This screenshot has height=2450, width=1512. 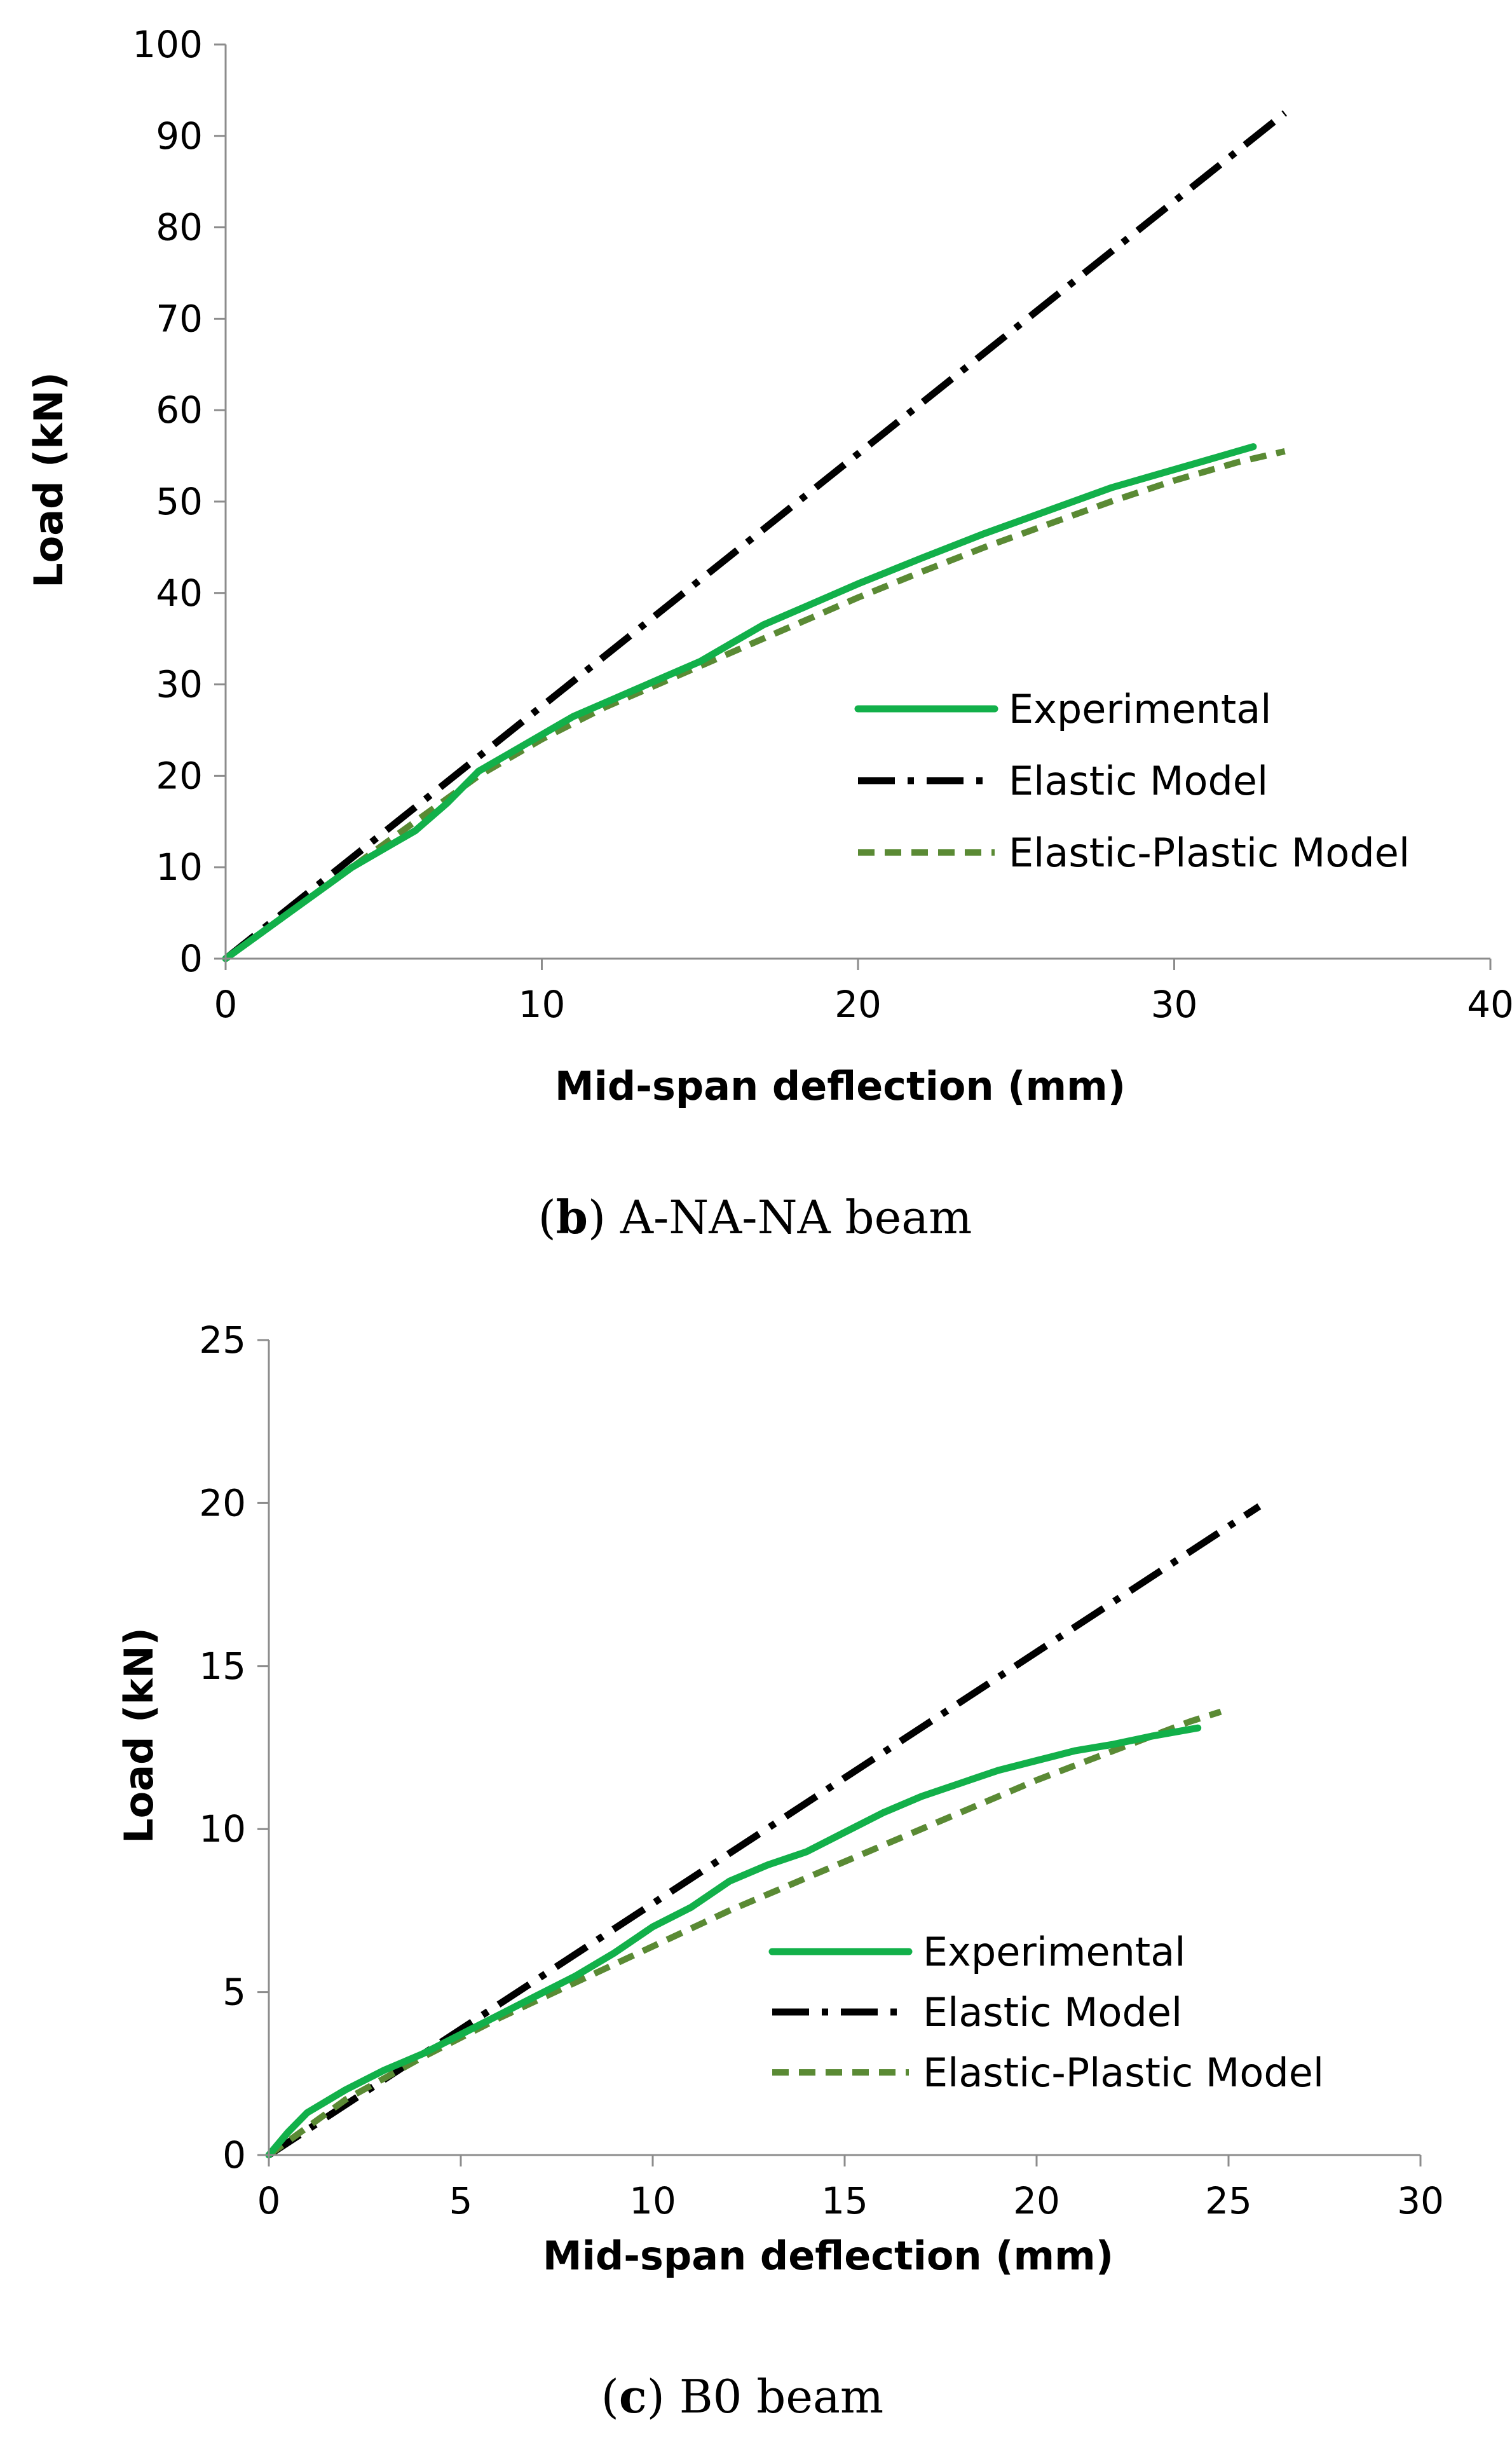 I want to click on y-tick-label: 50, so click(x=179, y=501).